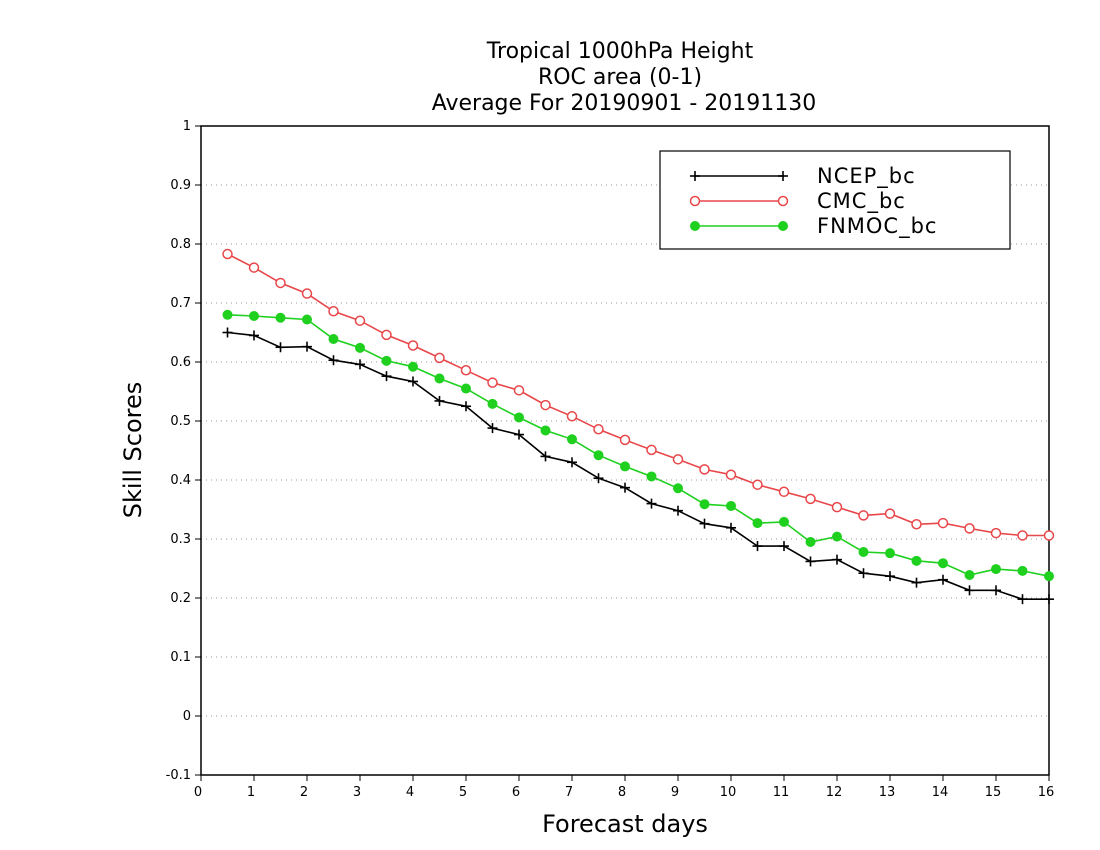  I want to click on legend-box, so click(835, 200).